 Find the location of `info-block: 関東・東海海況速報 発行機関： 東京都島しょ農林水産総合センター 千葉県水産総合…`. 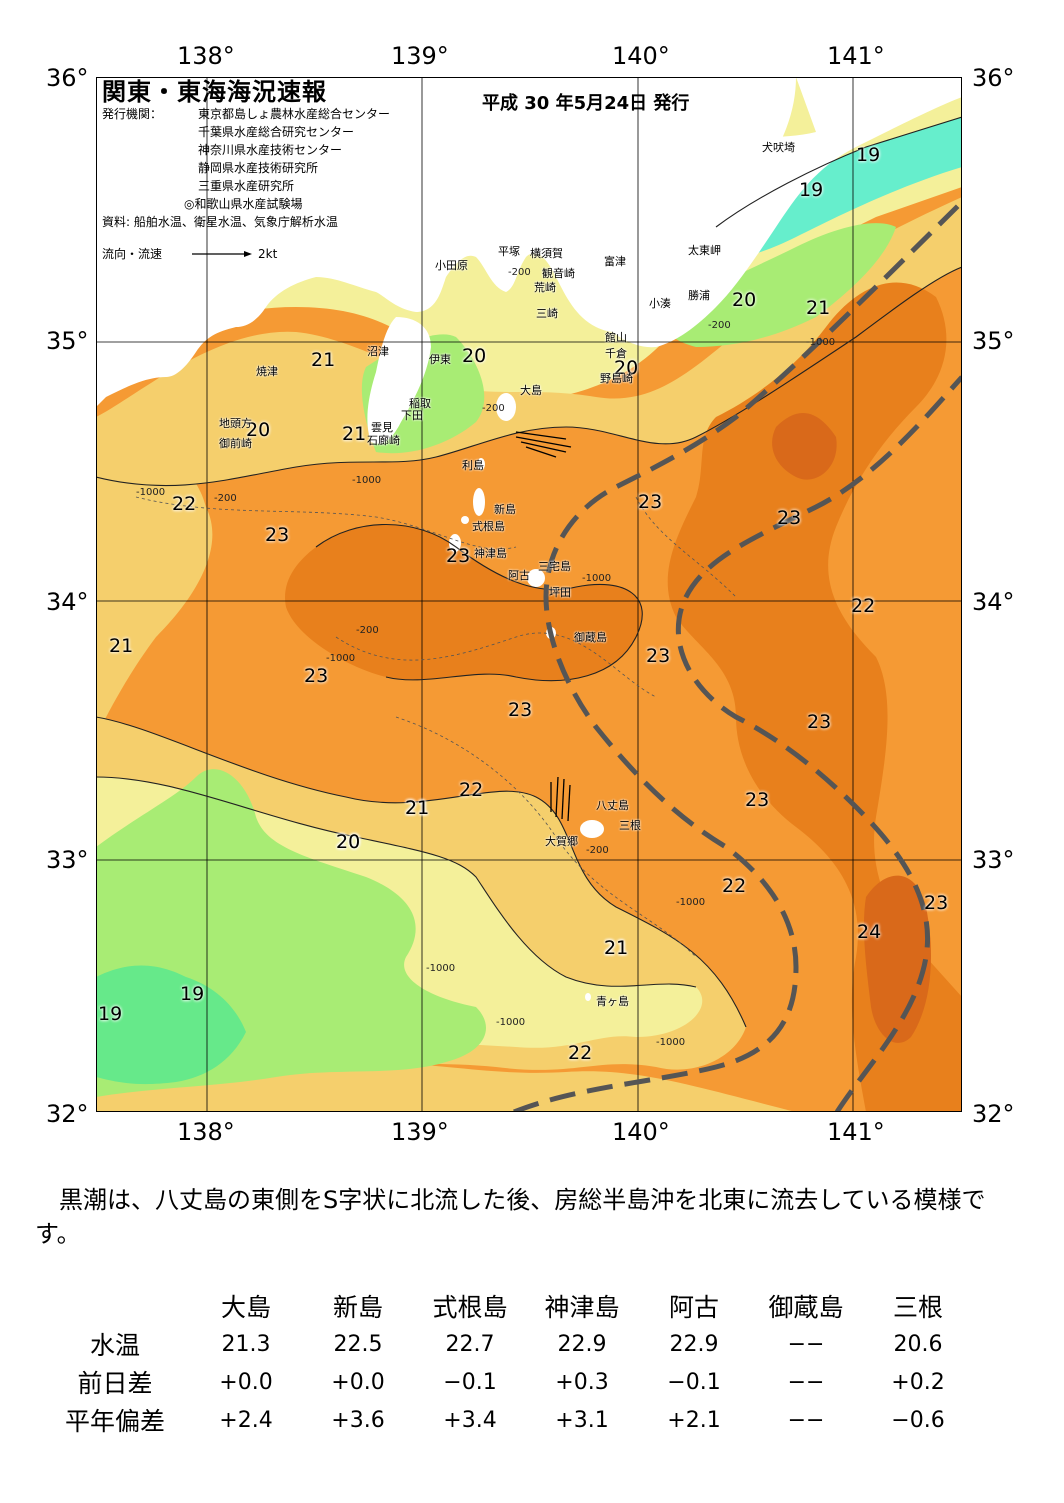

info-block: 関東・東海海況速報 発行機関： 東京都島しょ農林水産総合センター 千葉県水産総合… is located at coordinates (246, 171).